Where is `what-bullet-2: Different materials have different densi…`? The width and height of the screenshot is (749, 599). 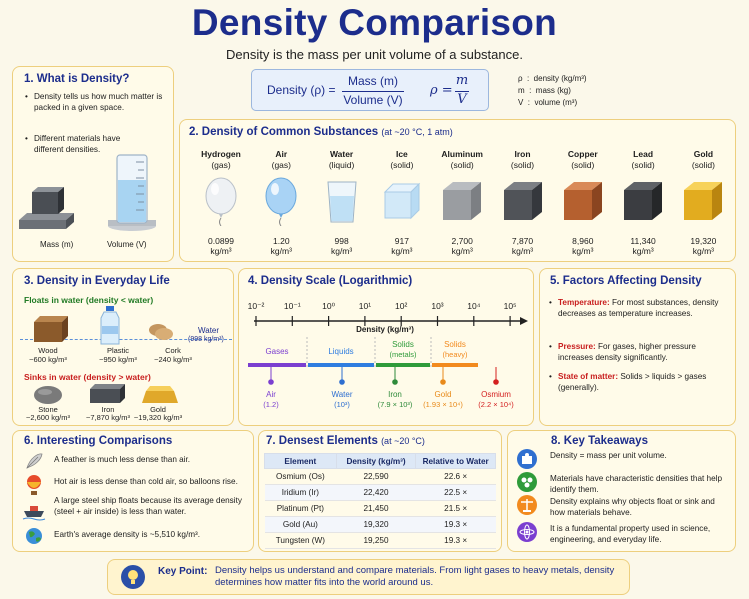 what-bullet-2: Different materials have different densi… is located at coordinates (74, 144).